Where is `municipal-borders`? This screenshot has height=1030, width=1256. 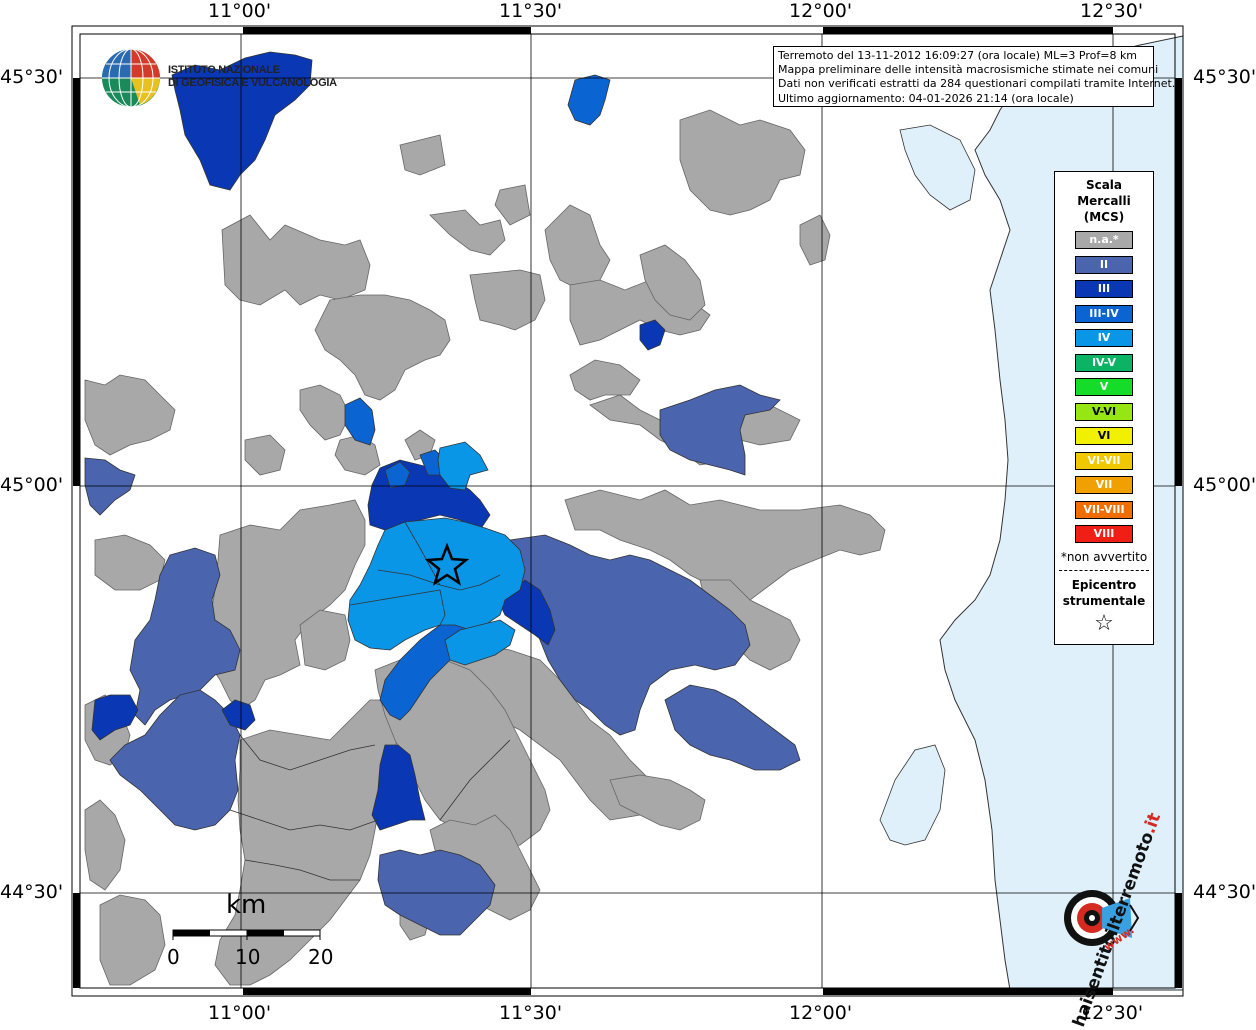 municipal-borders is located at coordinates (370, 701).